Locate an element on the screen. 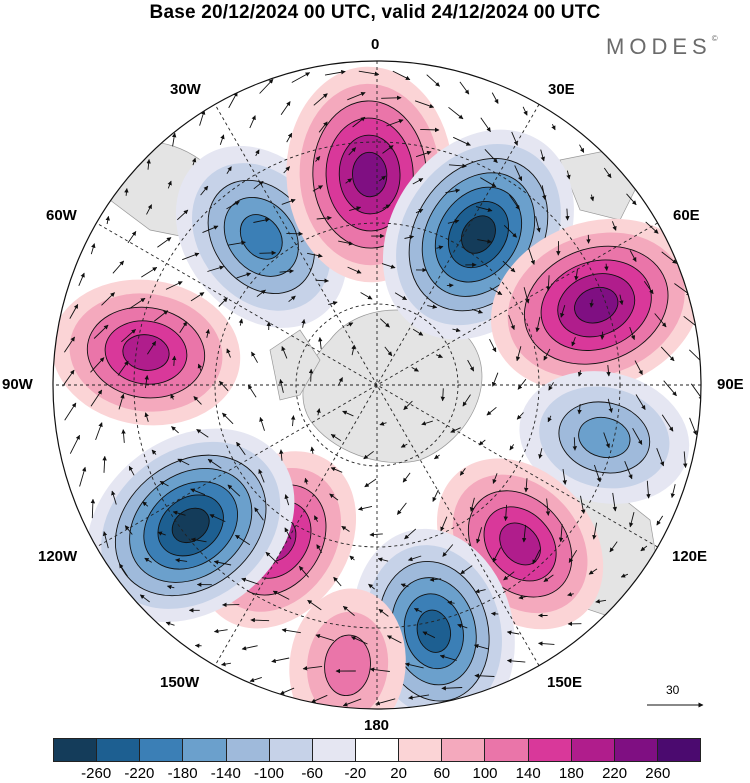 The height and width of the screenshot is (783, 750). reference-vector-label: 30 is located at coordinates (673, 690).